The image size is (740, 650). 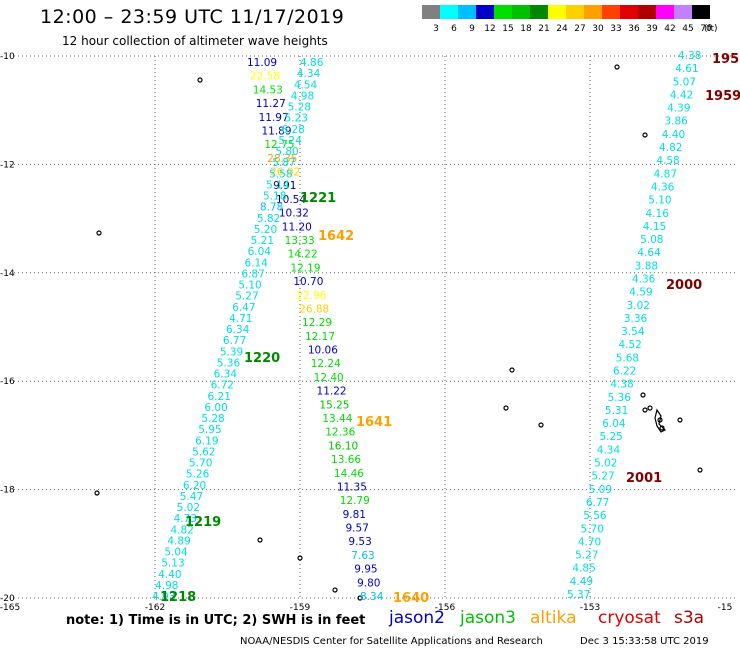 I want to click on swh-label: 5.26, so click(x=198, y=475).